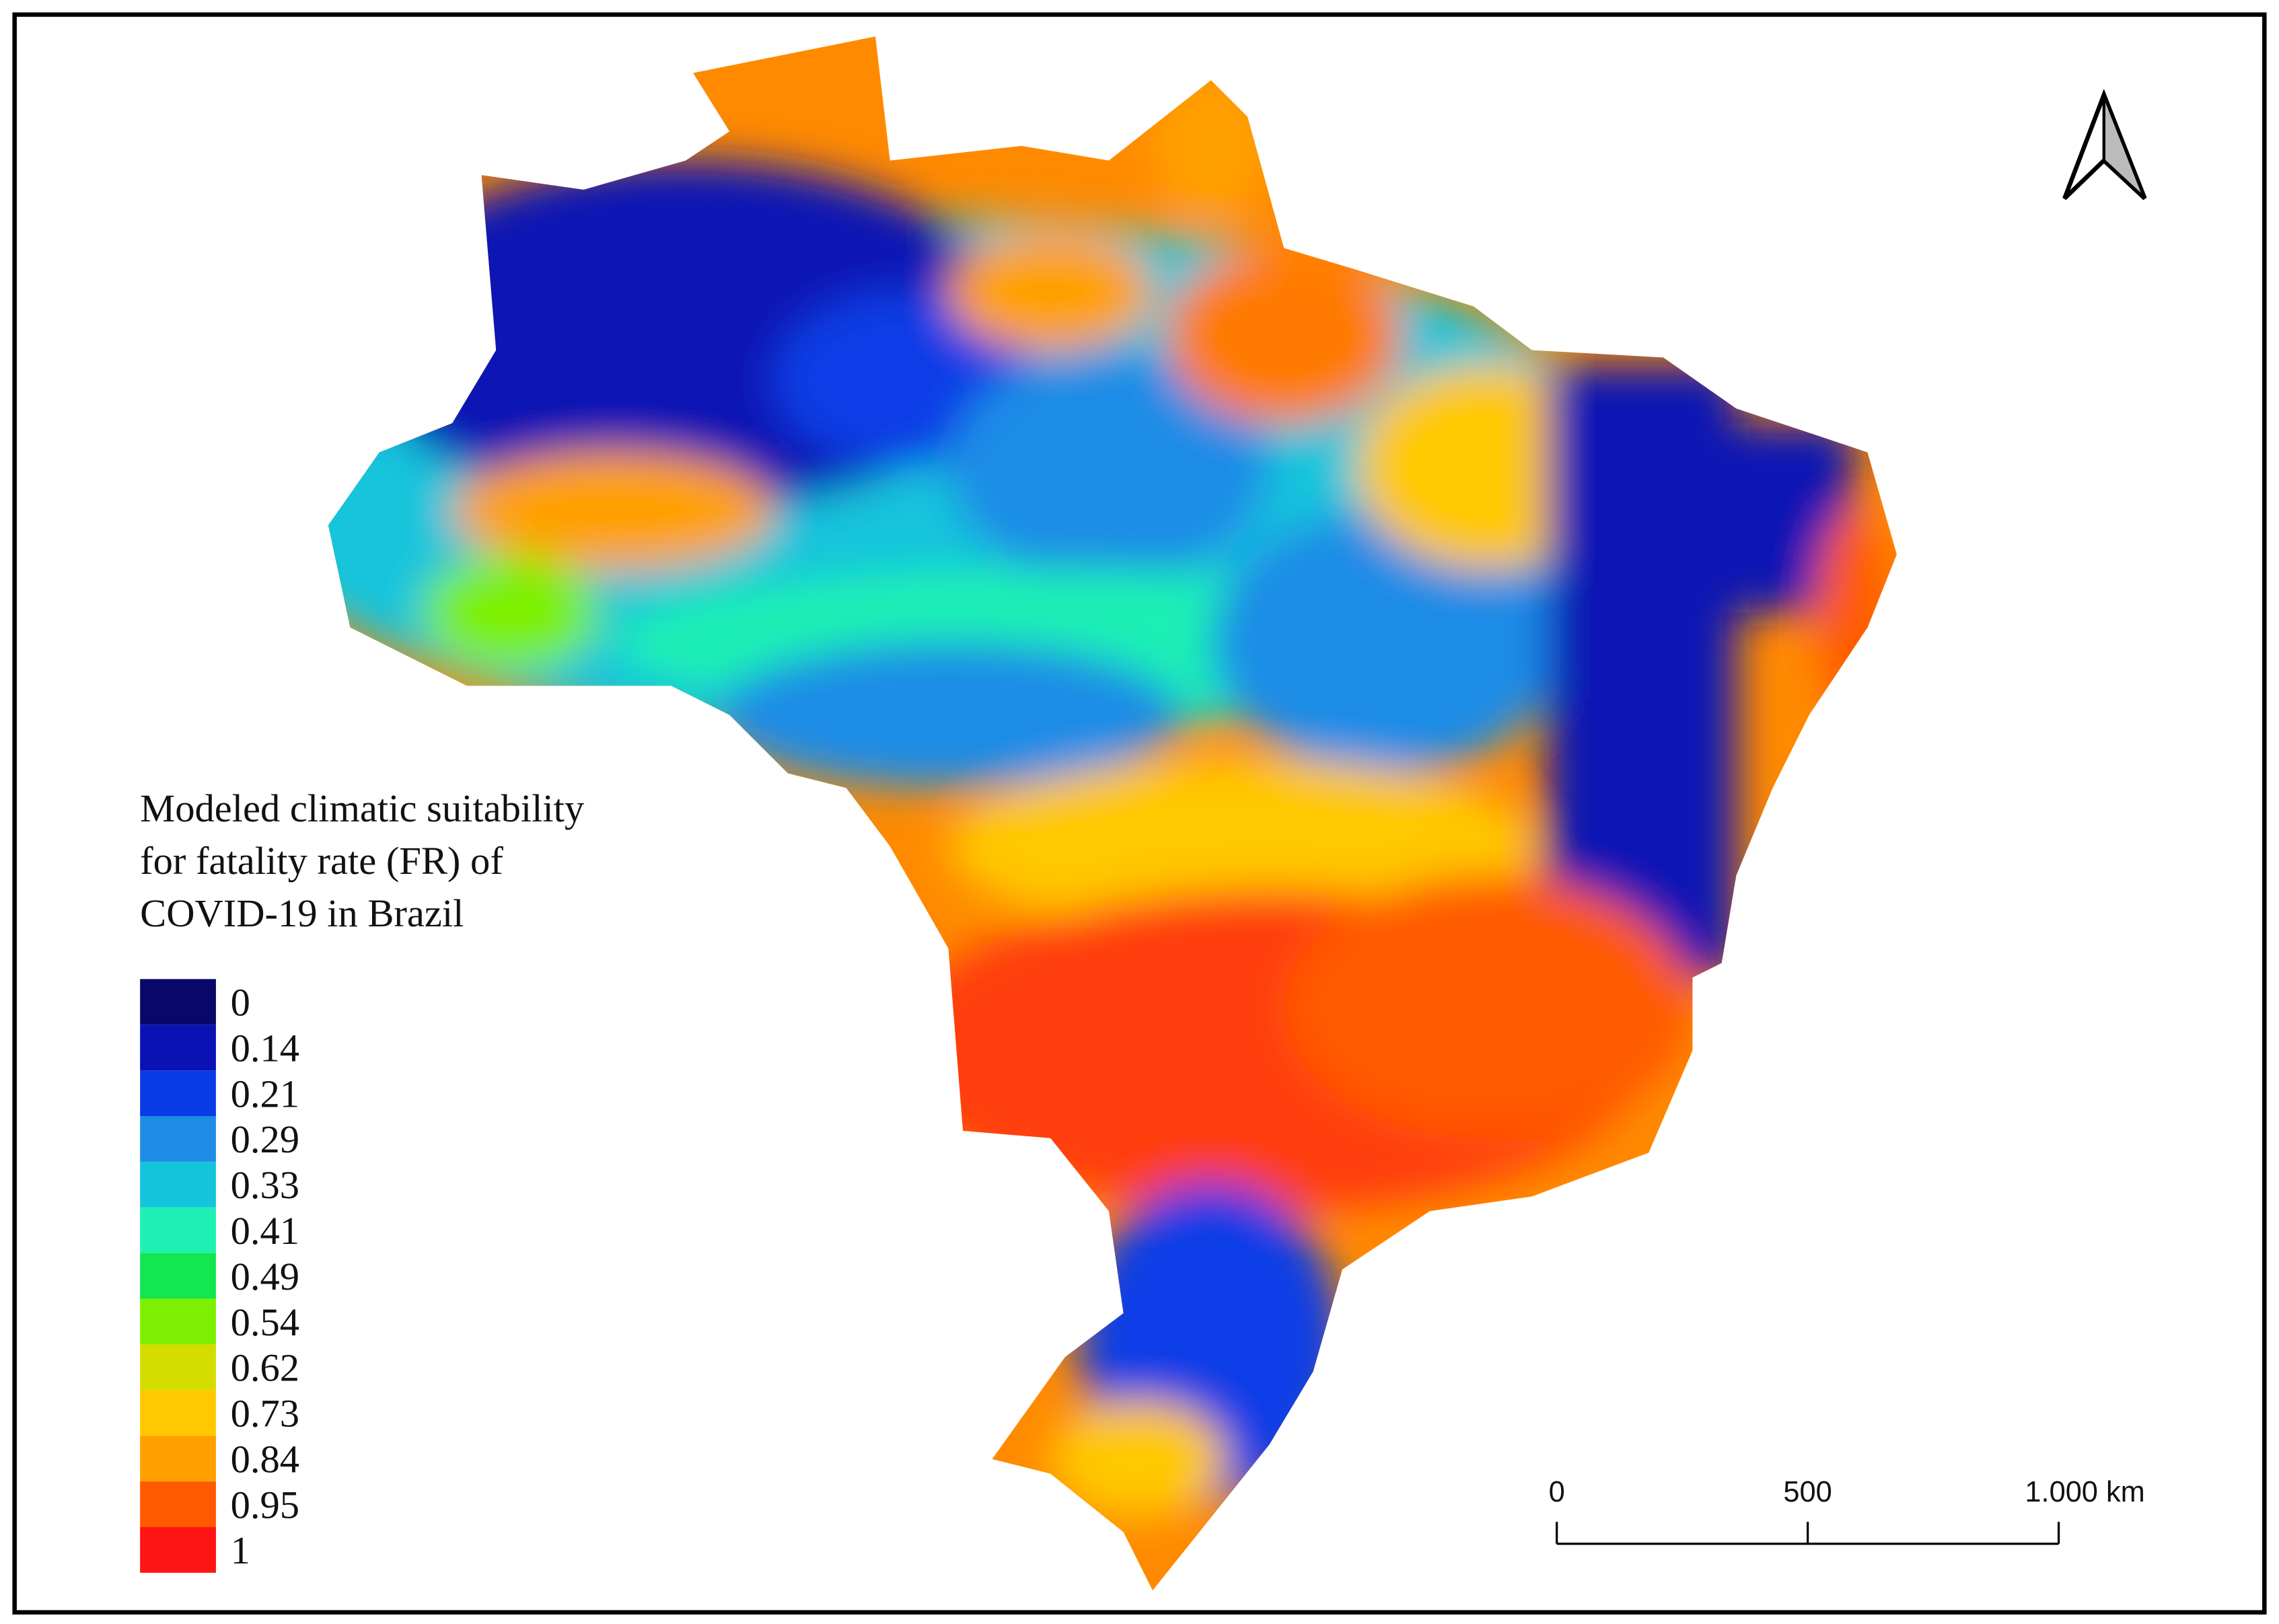  Describe the element at coordinates (265, 1093) in the screenshot. I see `legend-label: 0.21` at that location.